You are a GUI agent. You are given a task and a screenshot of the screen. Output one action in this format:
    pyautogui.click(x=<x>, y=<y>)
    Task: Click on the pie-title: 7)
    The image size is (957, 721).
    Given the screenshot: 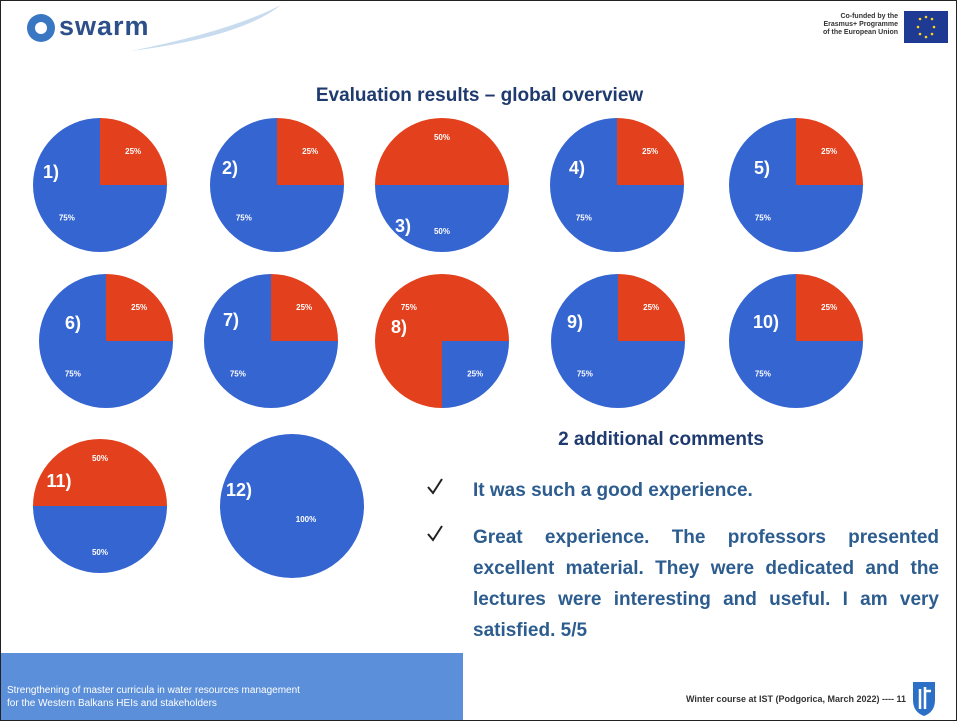 What is the action you would take?
    pyautogui.click(x=231, y=320)
    